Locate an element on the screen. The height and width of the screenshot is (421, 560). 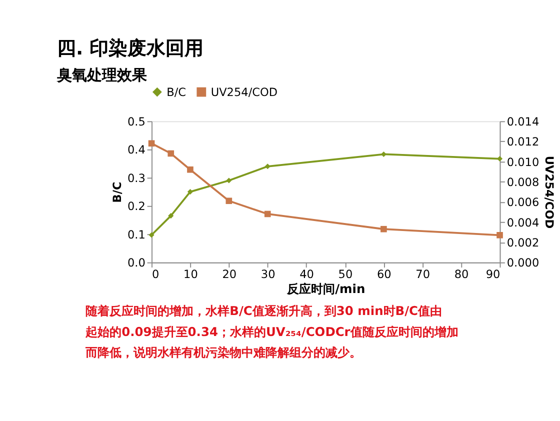
y2-tick-label: 0.012 is located at coordinates (523, 142).